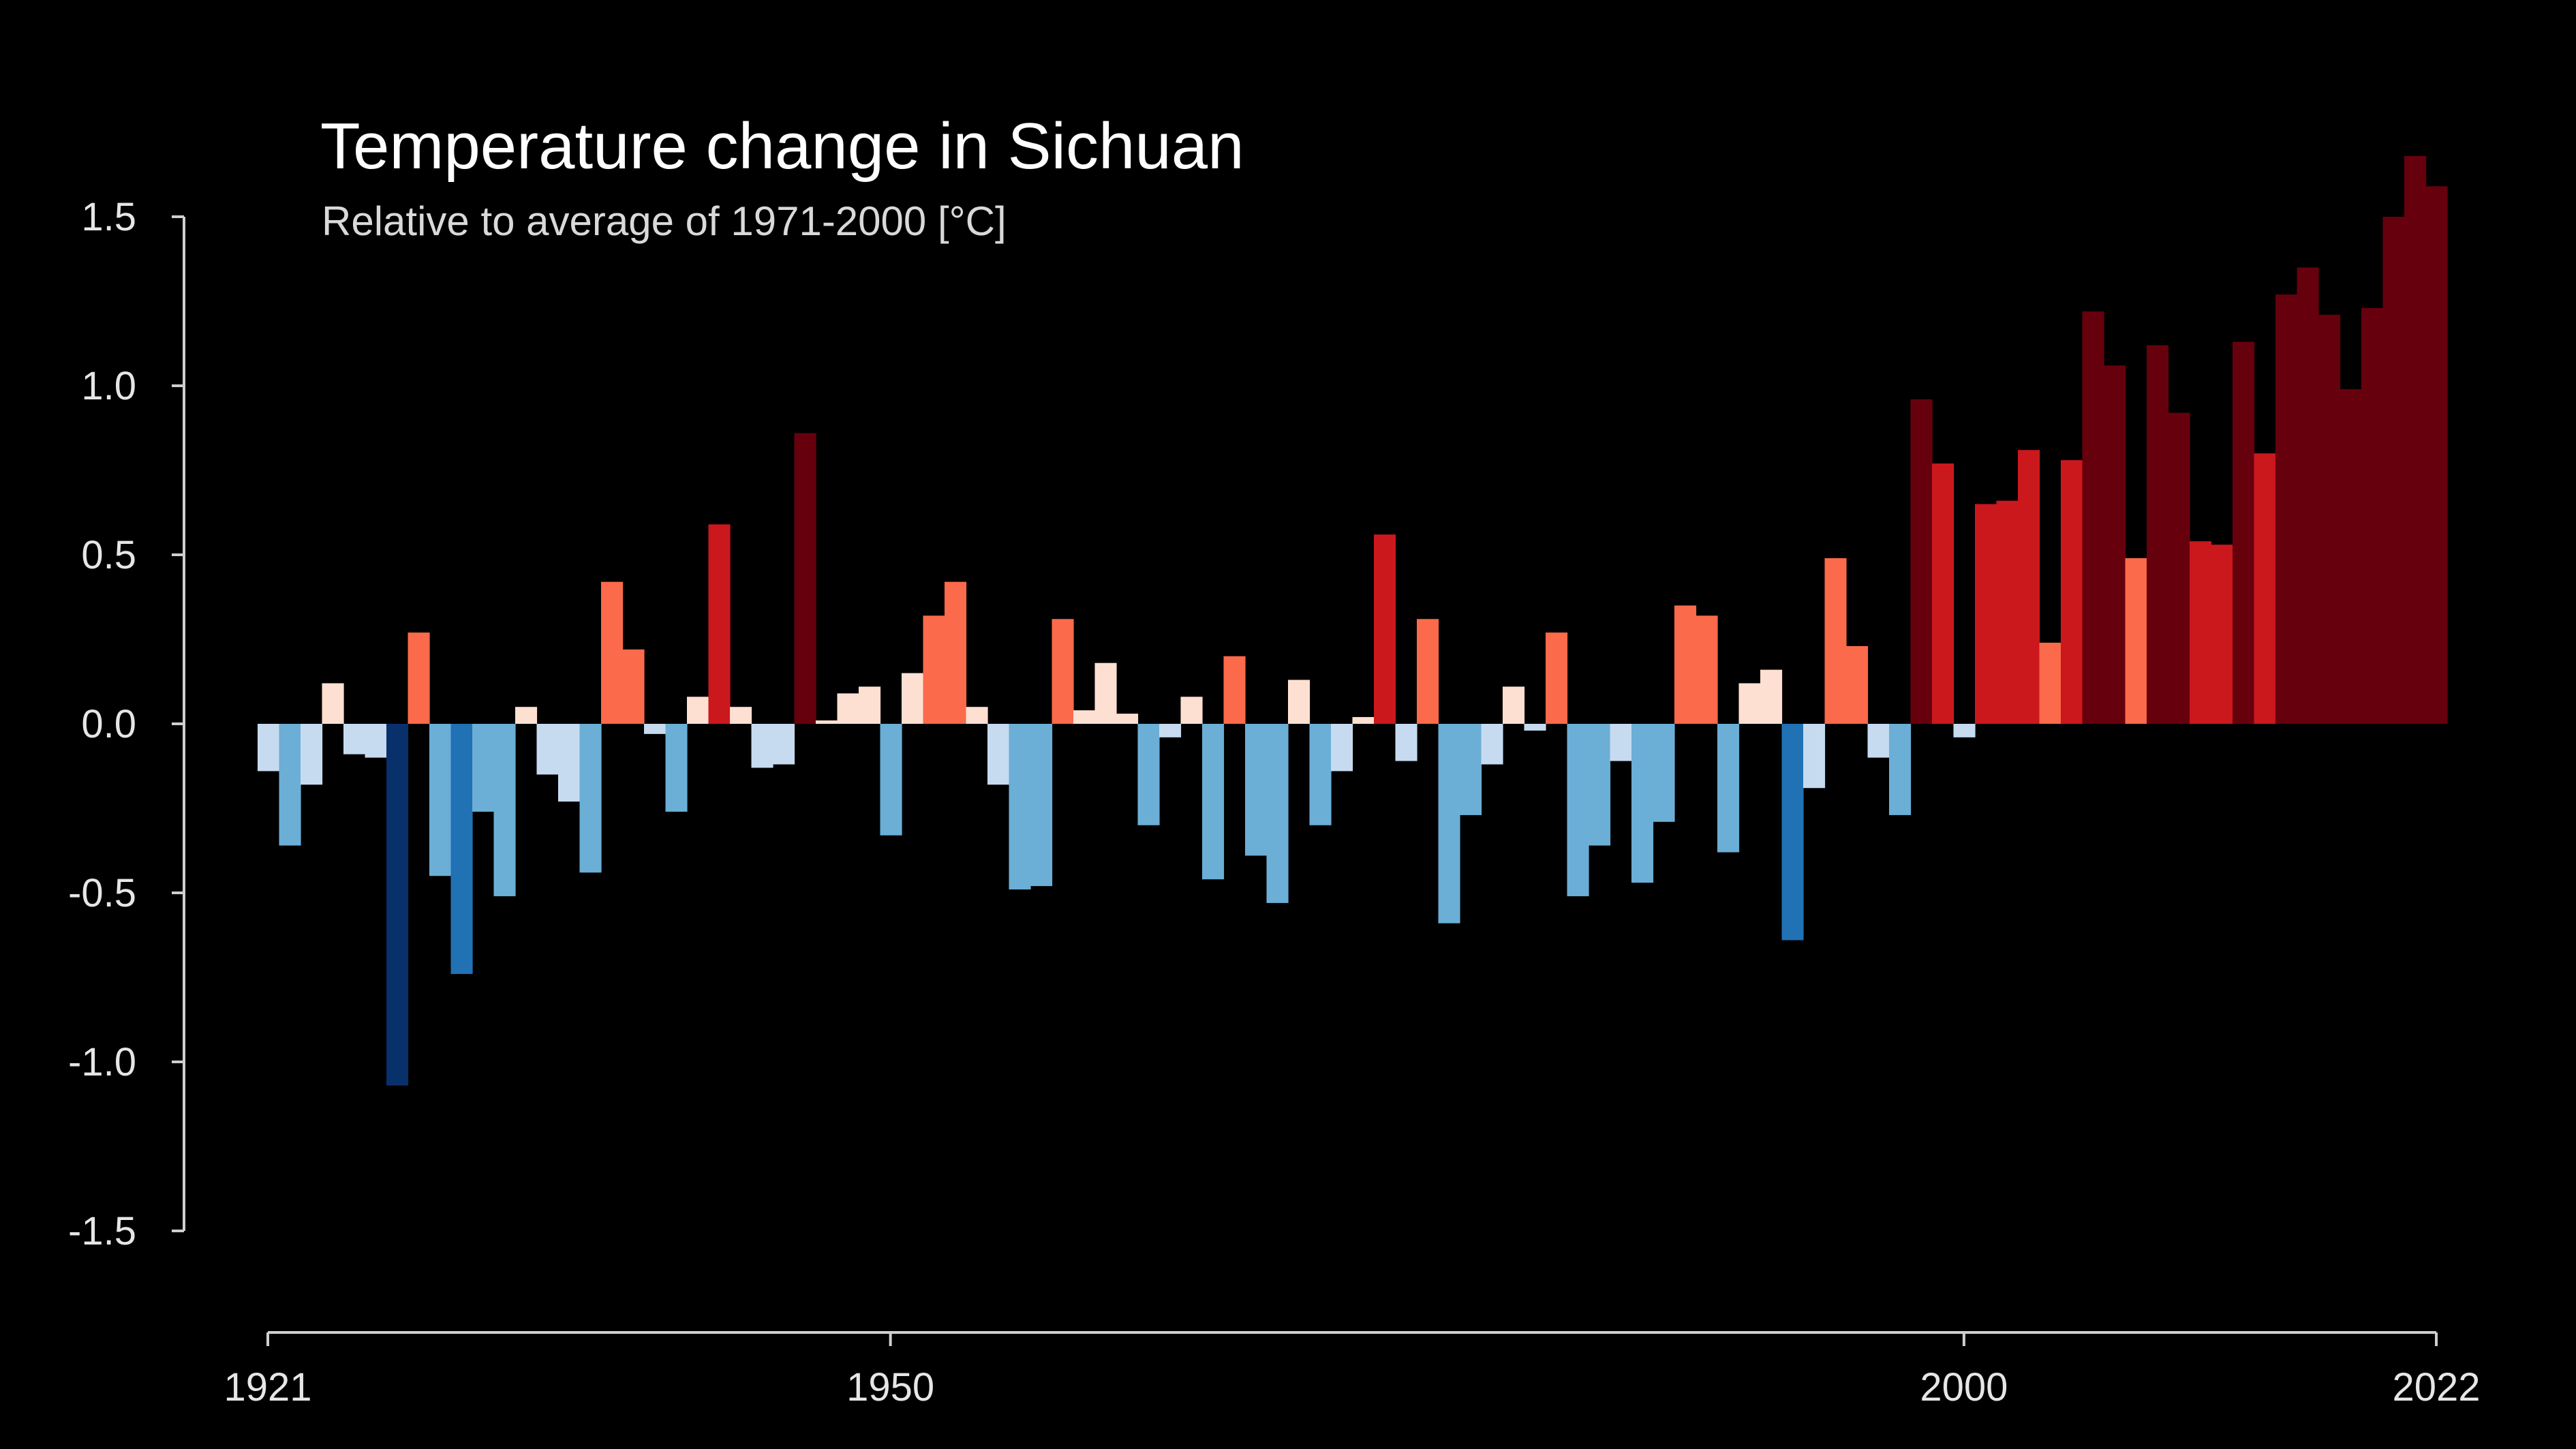  What do you see at coordinates (2072, 592) in the screenshot?
I see `bar-2005` at bounding box center [2072, 592].